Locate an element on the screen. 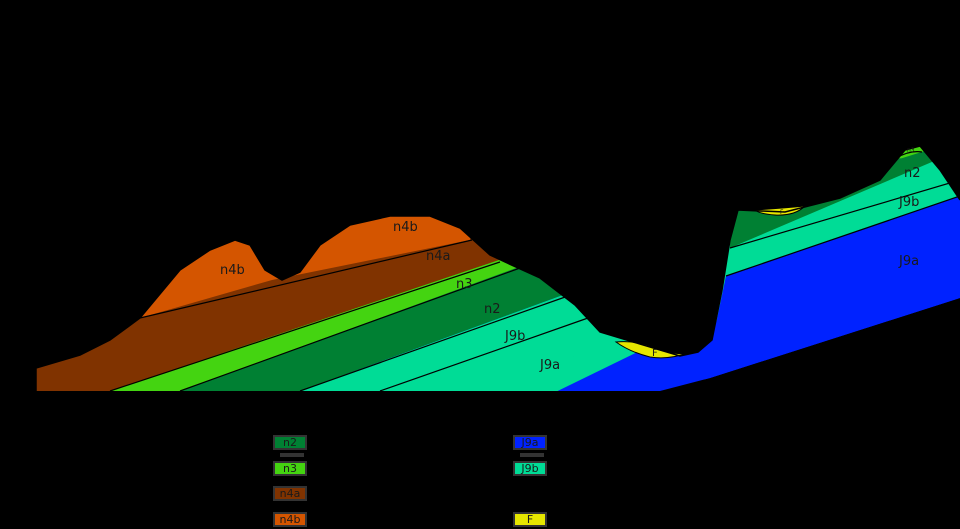  label-n4a: n4a is located at coordinates (438, 256).